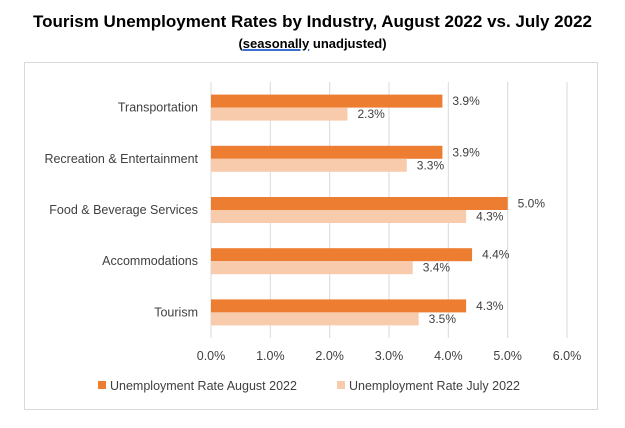 The height and width of the screenshot is (428, 625). Describe the element at coordinates (389, 356) in the screenshot. I see `x-tick-label: 3.0%` at that location.